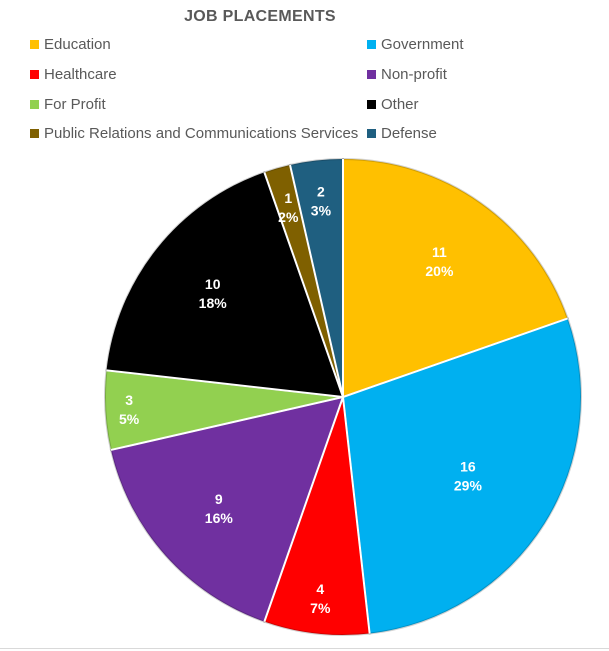 This screenshot has width=609, height=651. What do you see at coordinates (321, 211) in the screenshot?
I see `slice-percent-label: 3%` at bounding box center [321, 211].